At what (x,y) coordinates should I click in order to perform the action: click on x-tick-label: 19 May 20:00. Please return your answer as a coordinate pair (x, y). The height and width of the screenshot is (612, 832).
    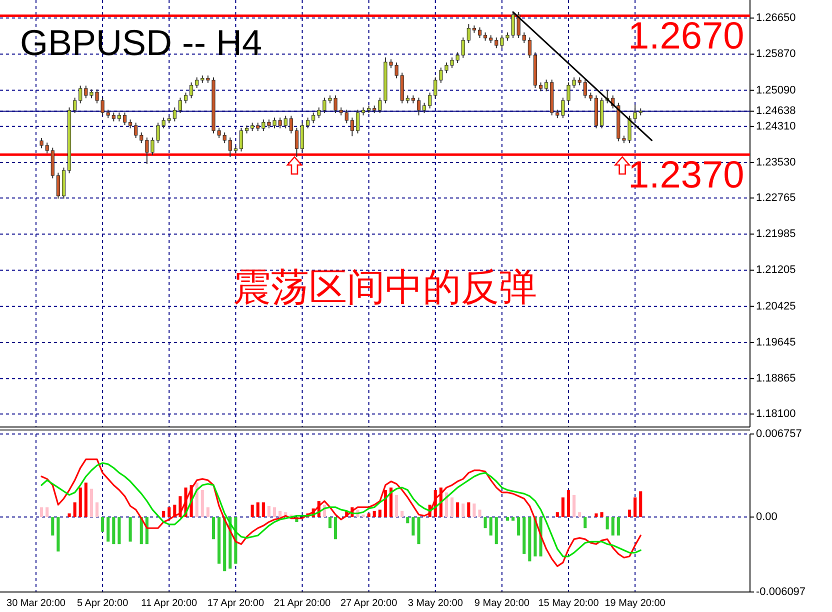
    Looking at the image, I should click on (635, 603).